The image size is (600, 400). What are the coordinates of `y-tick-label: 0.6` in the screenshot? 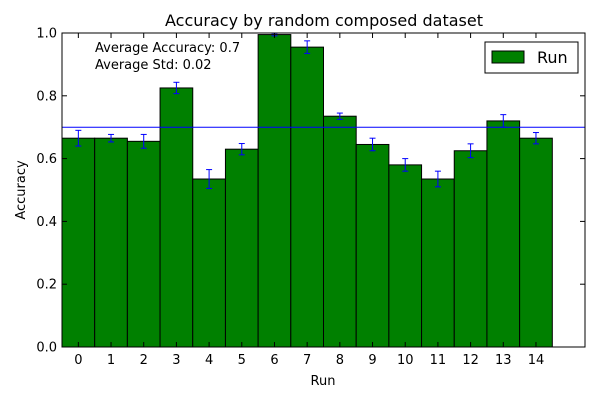 It's located at (46, 159).